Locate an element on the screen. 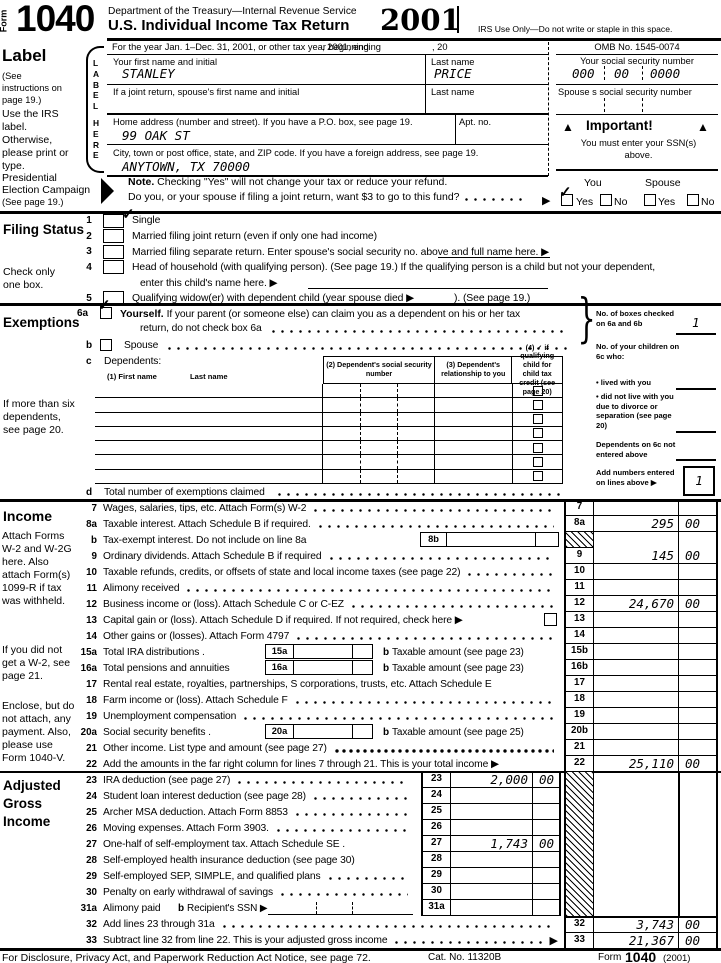 The width and height of the screenshot is (721, 963). single-checkbox is located at coordinates (113, 220).